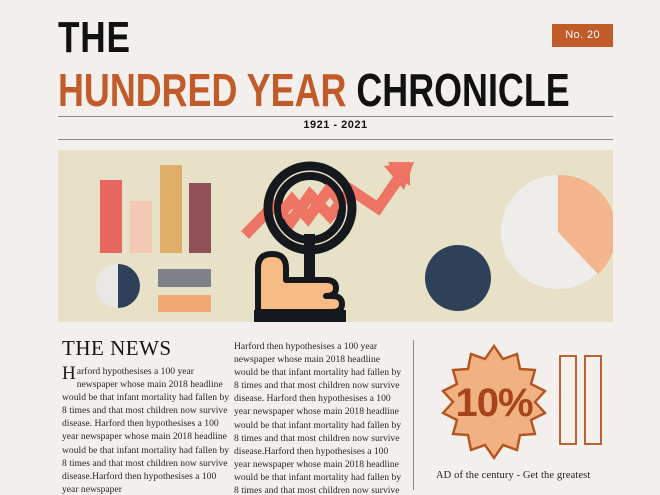  I want to click on news-section-heading: THE NEWS, so click(117, 348).